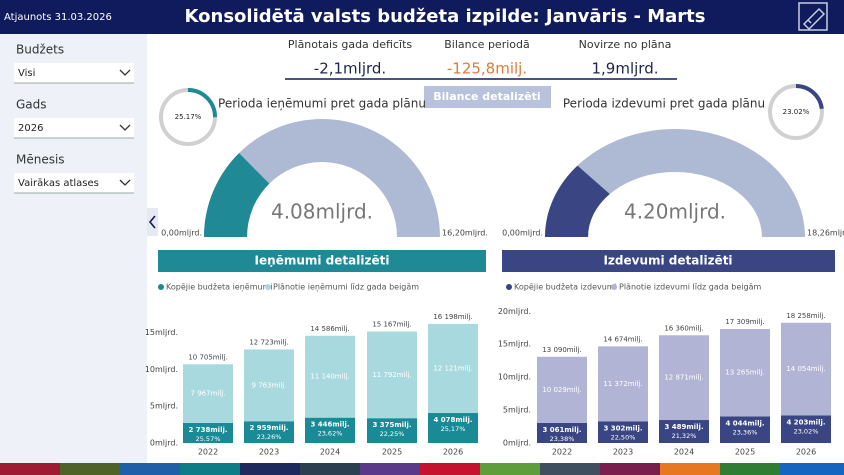 The width and height of the screenshot is (844, 475). I want to click on section-title: Ieņēmumi detalizēti, so click(322, 261).